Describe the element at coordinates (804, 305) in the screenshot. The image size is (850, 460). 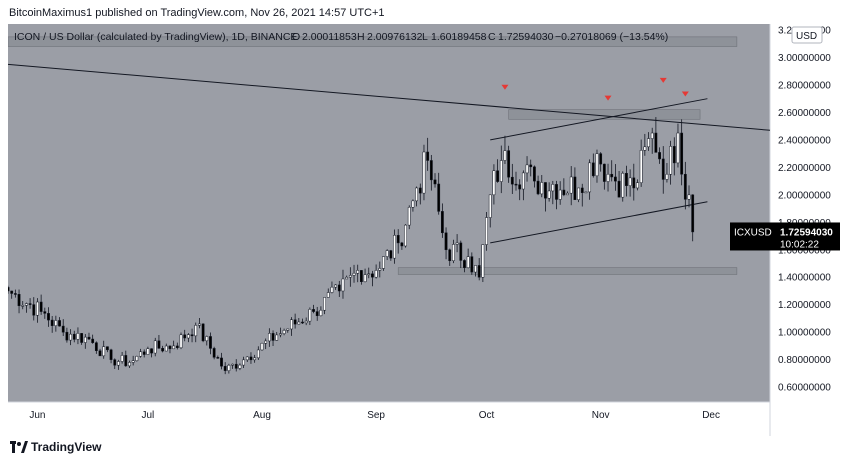
I see `price-tick-label: 1.20000000` at that location.